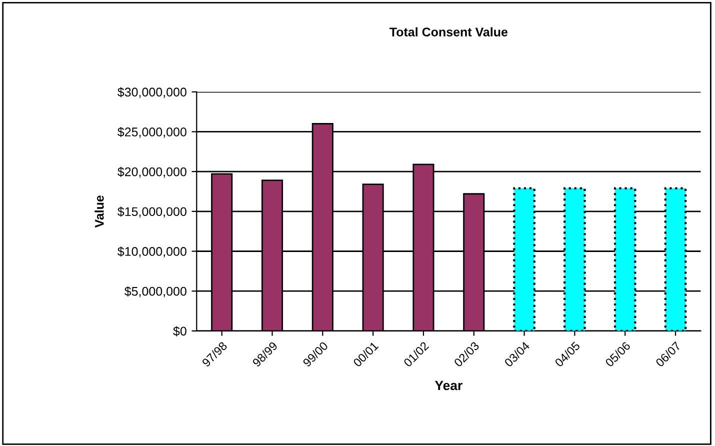 This screenshot has height=446, width=715. What do you see at coordinates (152, 92) in the screenshot?
I see `y-tick-label: $30,000,000` at bounding box center [152, 92].